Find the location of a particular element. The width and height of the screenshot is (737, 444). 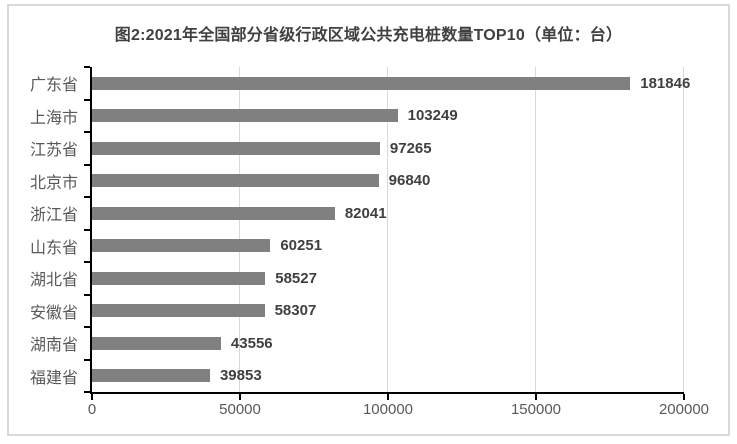

bar-row: 58527 is located at coordinates (388, 278).